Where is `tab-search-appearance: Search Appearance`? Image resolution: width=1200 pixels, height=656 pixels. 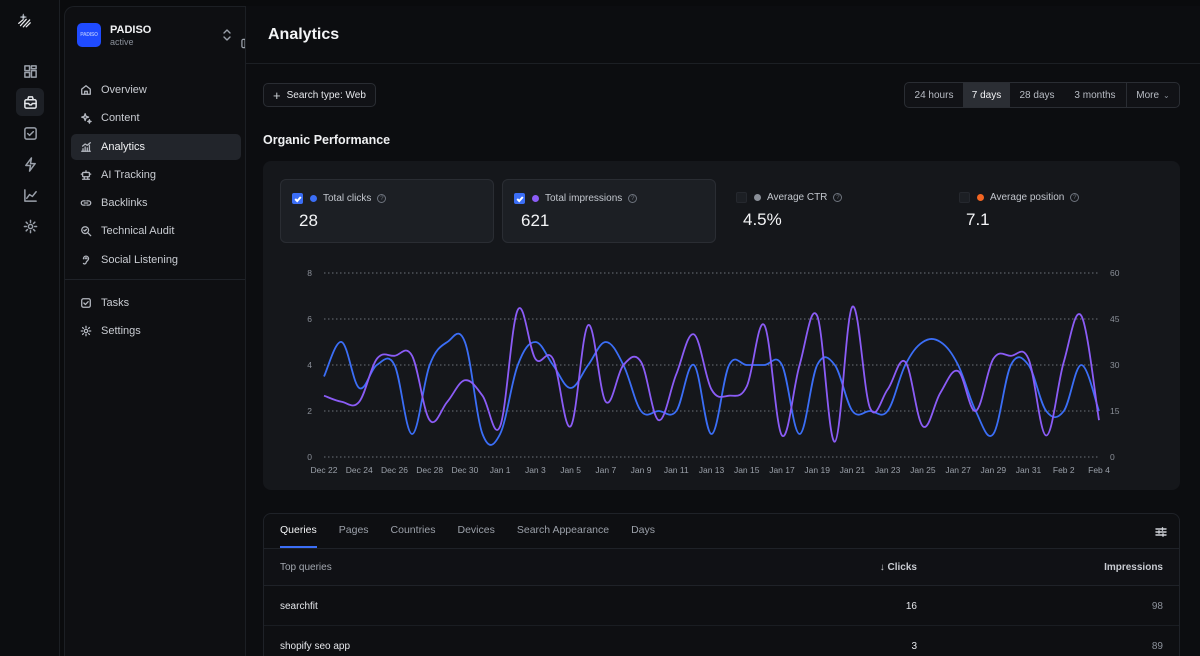 tab-search-appearance: Search Appearance is located at coordinates (563, 530).